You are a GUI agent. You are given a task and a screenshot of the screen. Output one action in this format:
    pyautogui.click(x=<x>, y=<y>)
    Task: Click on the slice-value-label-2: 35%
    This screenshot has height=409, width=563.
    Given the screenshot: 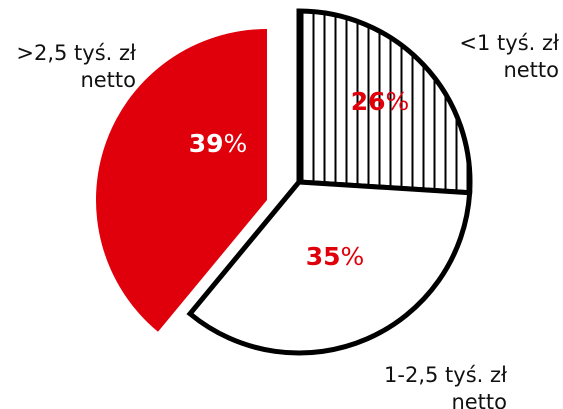 What is the action you would take?
    pyautogui.click(x=335, y=256)
    